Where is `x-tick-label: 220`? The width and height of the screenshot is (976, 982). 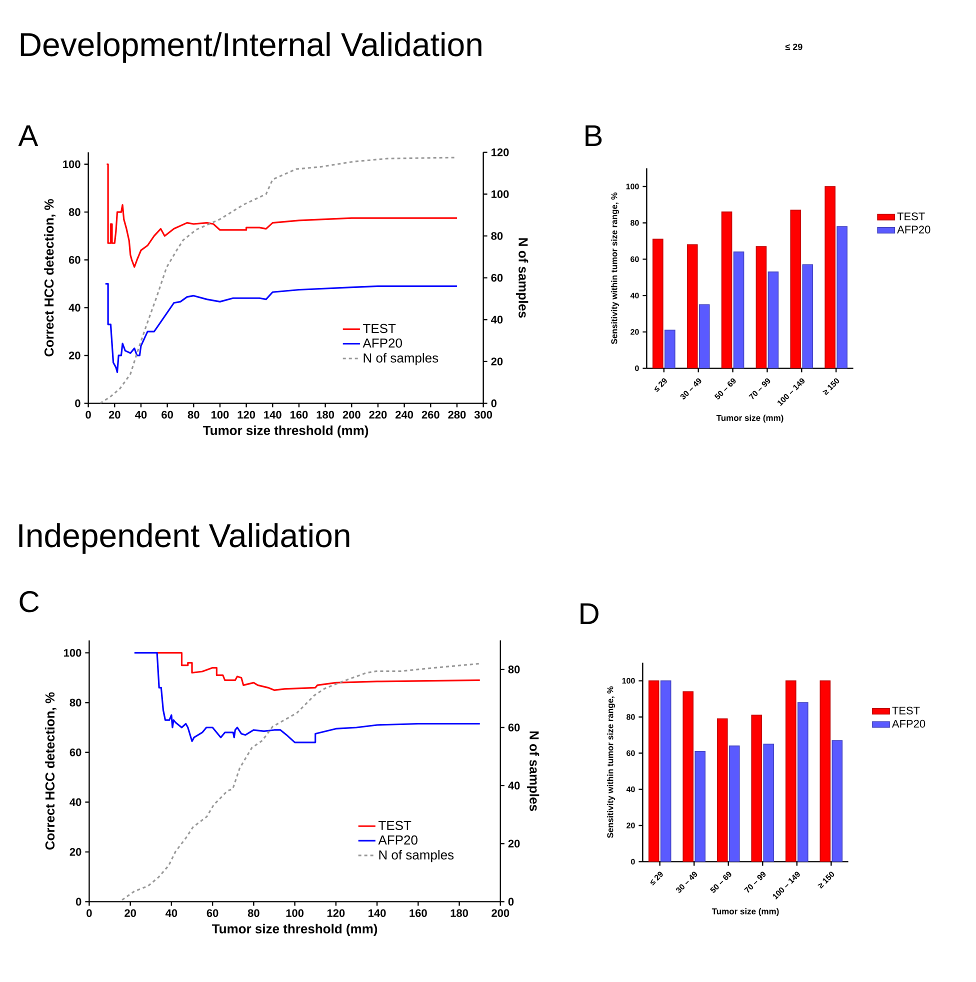 x-tick-label: 220 is located at coordinates (378, 414).